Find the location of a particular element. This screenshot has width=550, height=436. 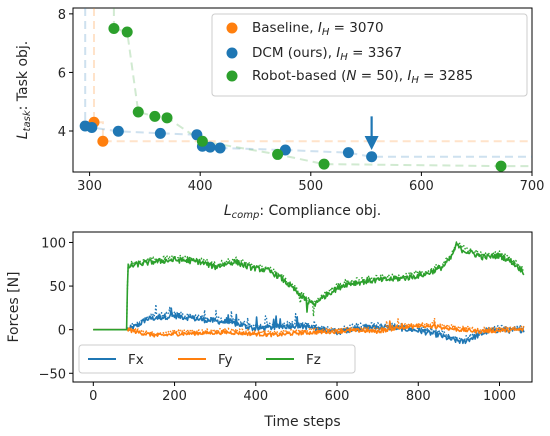

legend-label-fz: Fz is located at coordinates (313, 360).